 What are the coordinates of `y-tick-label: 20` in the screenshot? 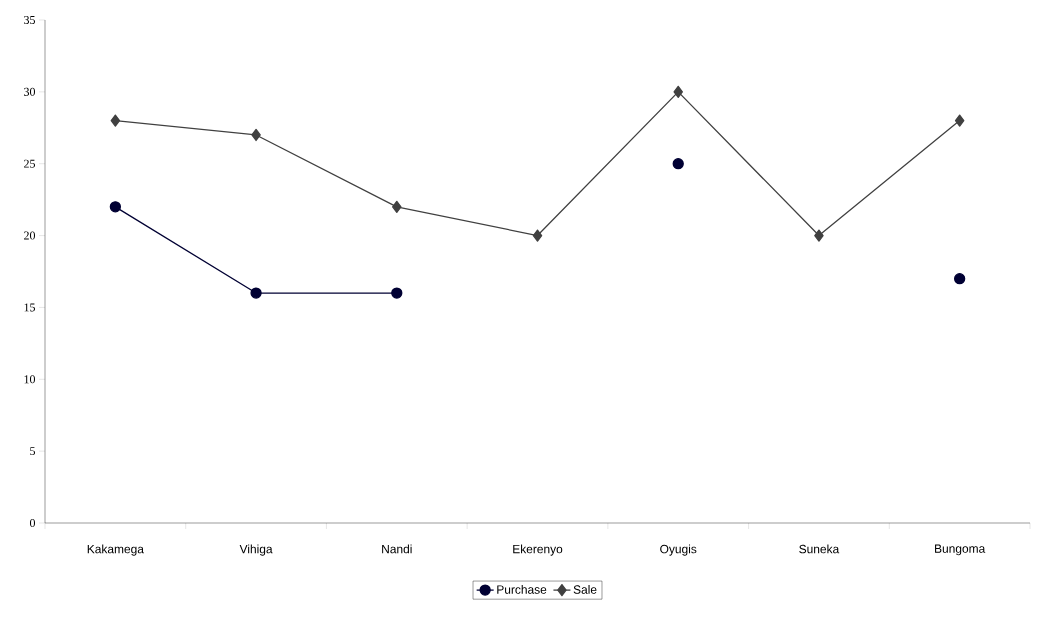 It's located at (30, 235).